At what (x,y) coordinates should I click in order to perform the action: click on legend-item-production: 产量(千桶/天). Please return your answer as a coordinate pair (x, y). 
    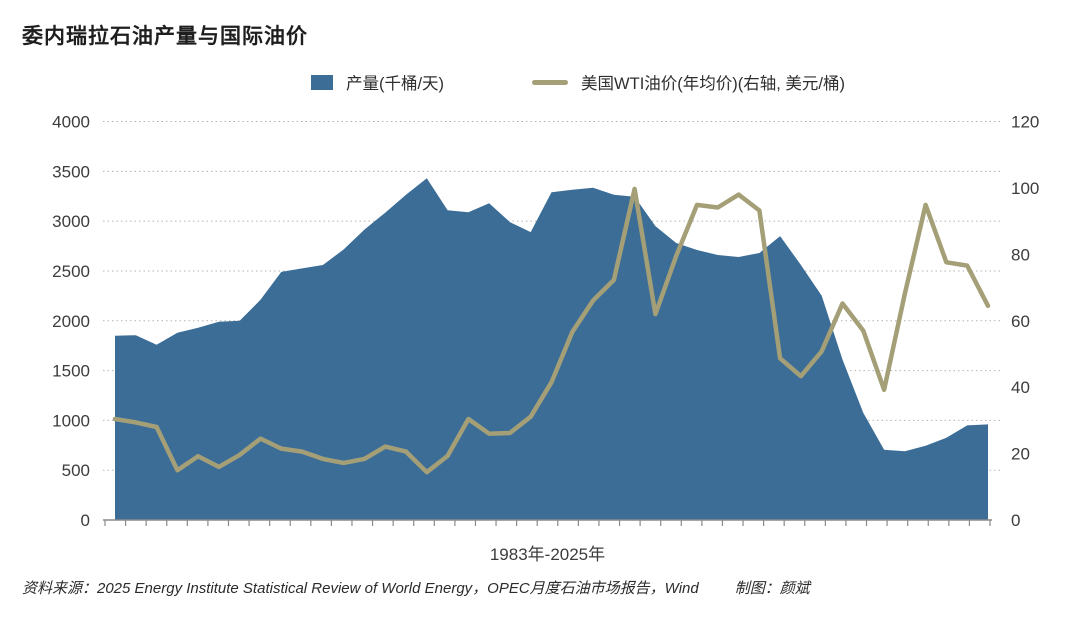
    Looking at the image, I should click on (377, 82).